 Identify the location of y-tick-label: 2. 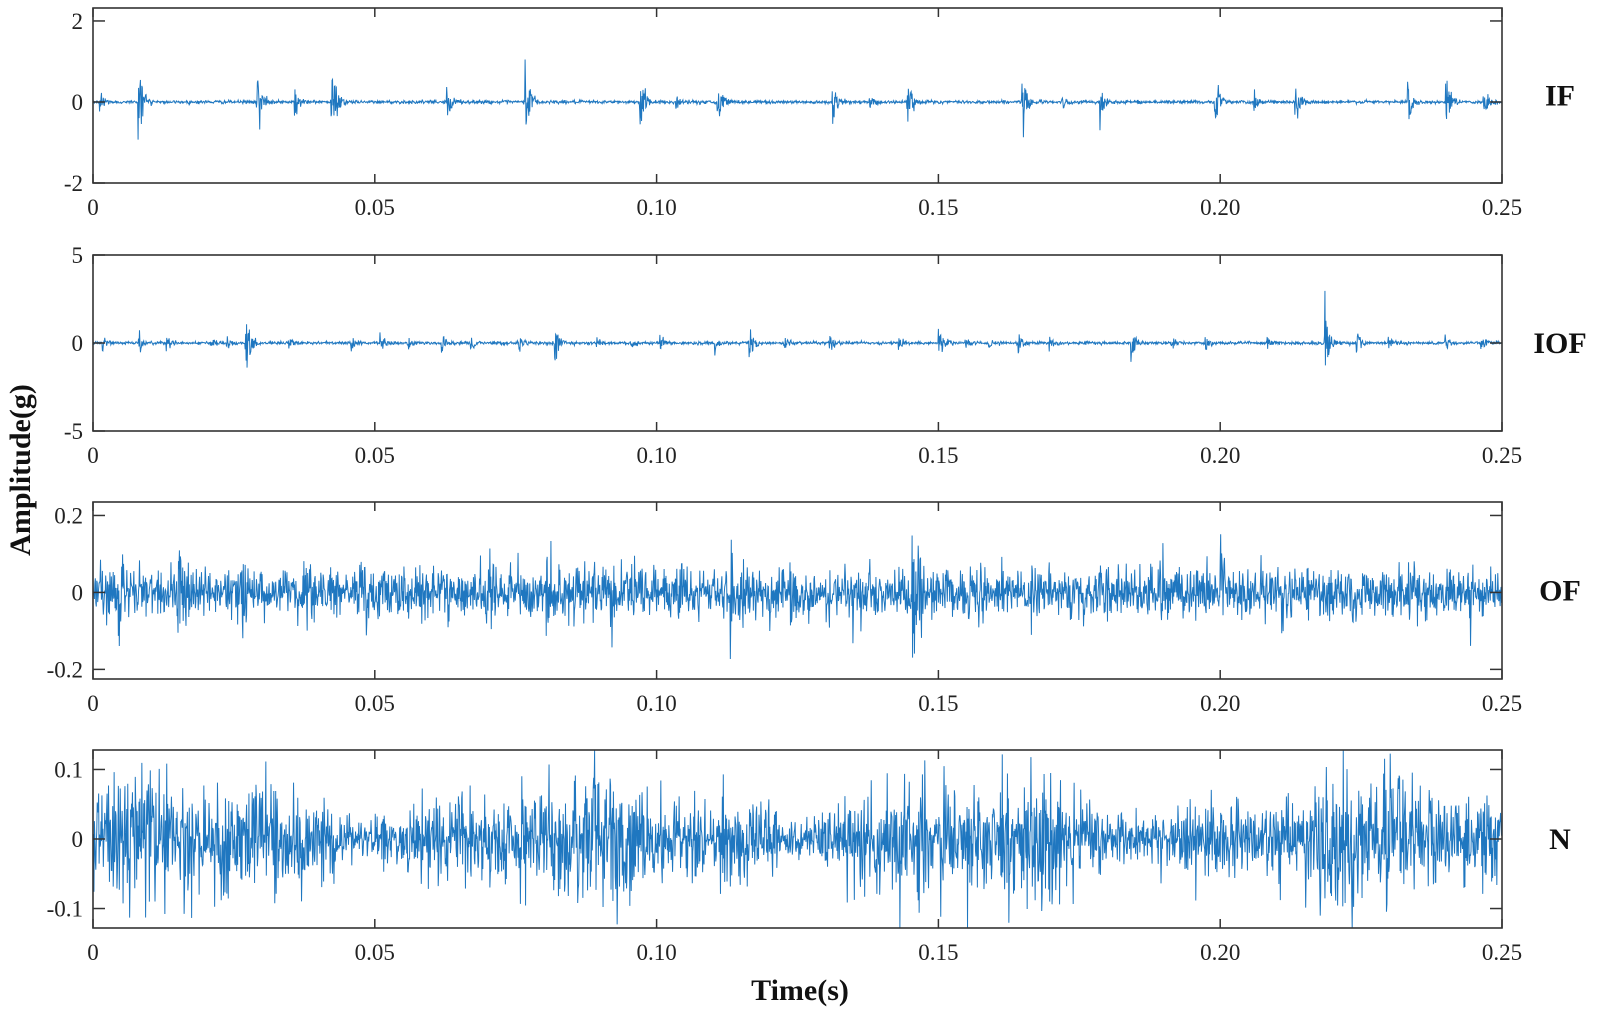
(78, 21).